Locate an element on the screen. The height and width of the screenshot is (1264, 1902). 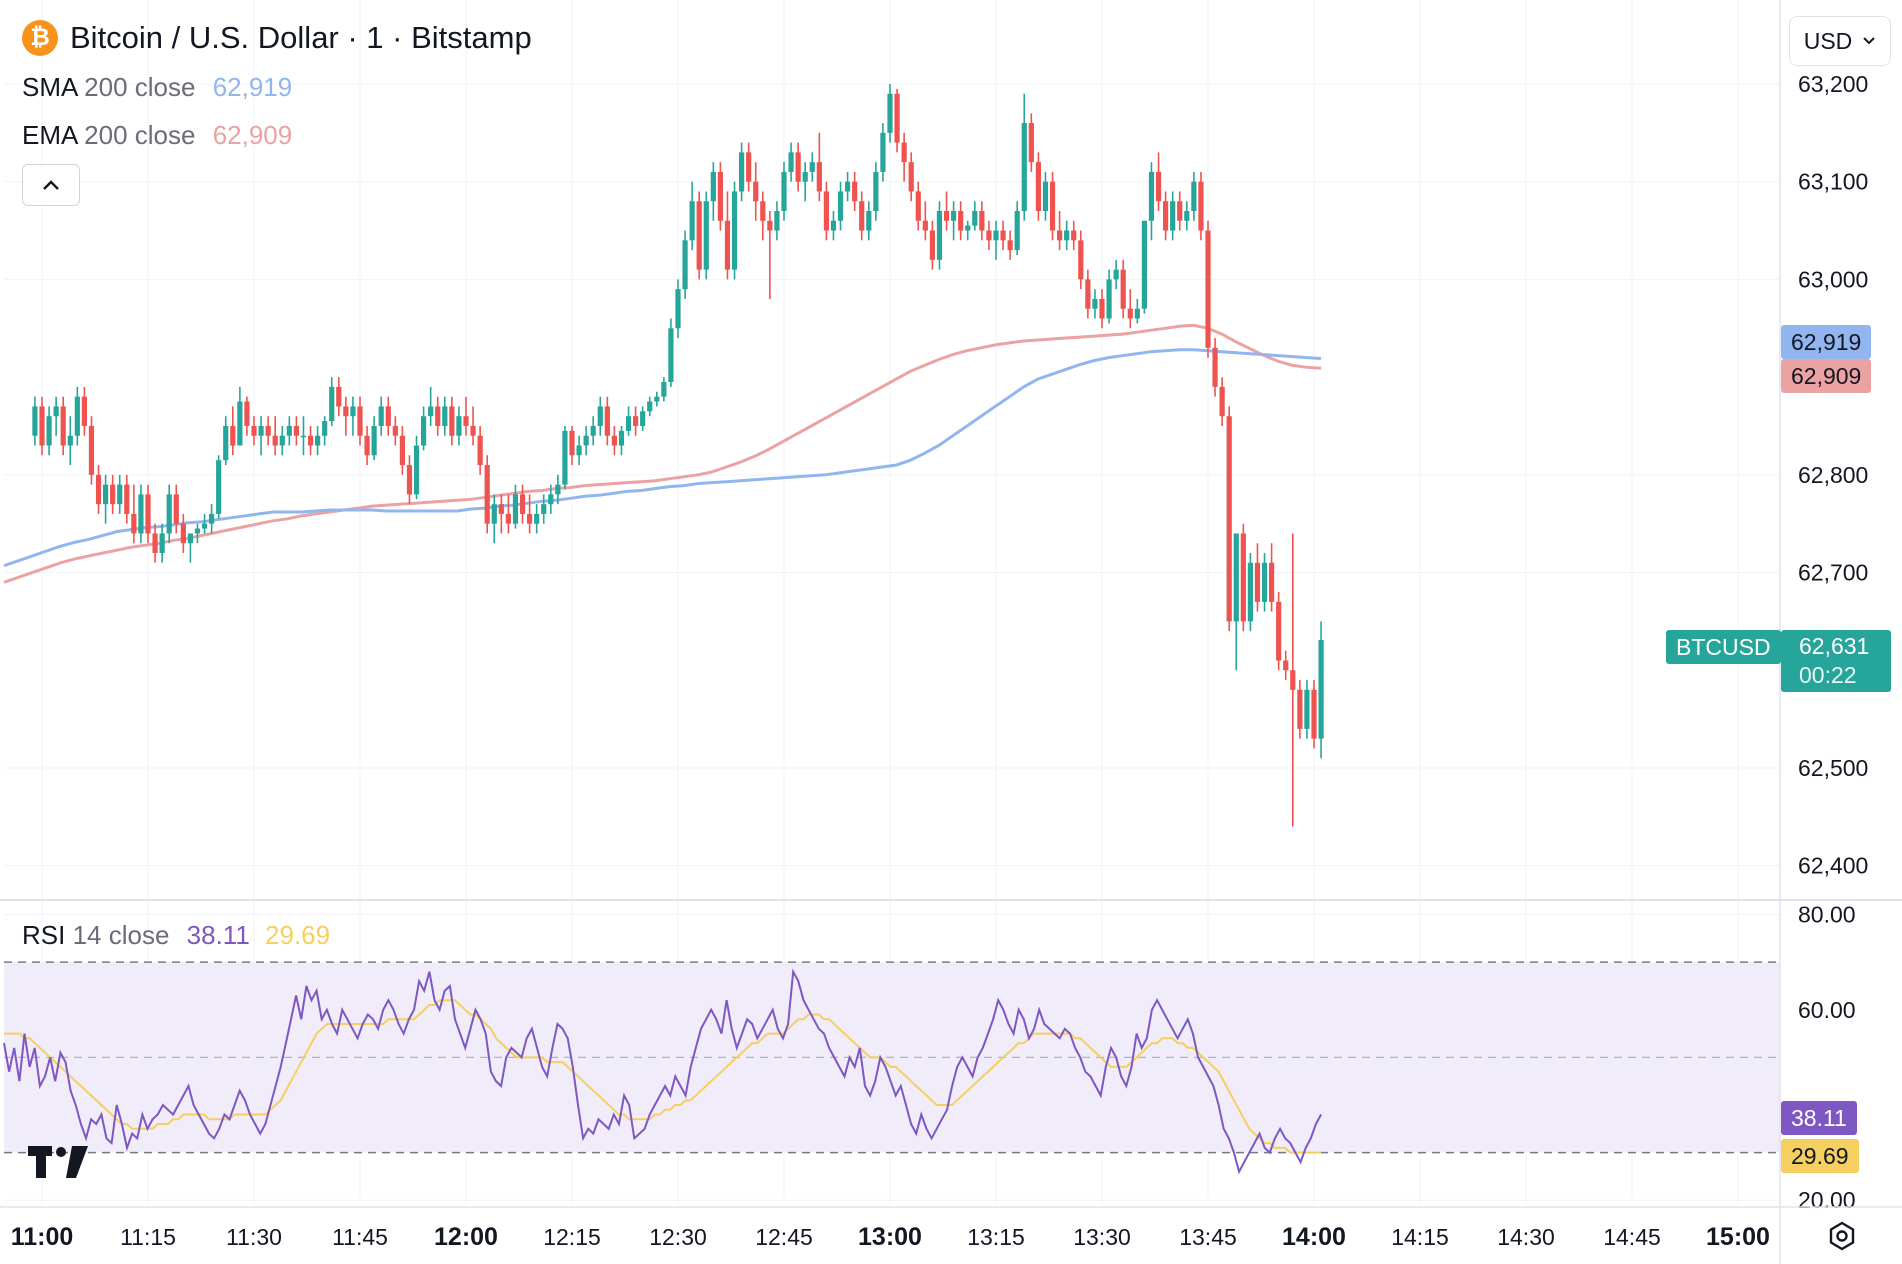
symbol-header: ₿ Bitcoin / U.S. Dollar · 1 · Bitstamp is located at coordinates (277, 38).